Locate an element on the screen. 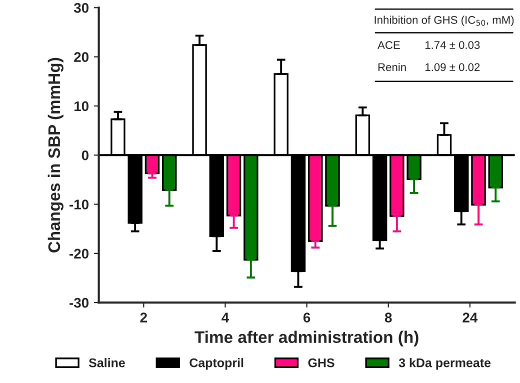  legend-label: GHS is located at coordinates (321, 363).